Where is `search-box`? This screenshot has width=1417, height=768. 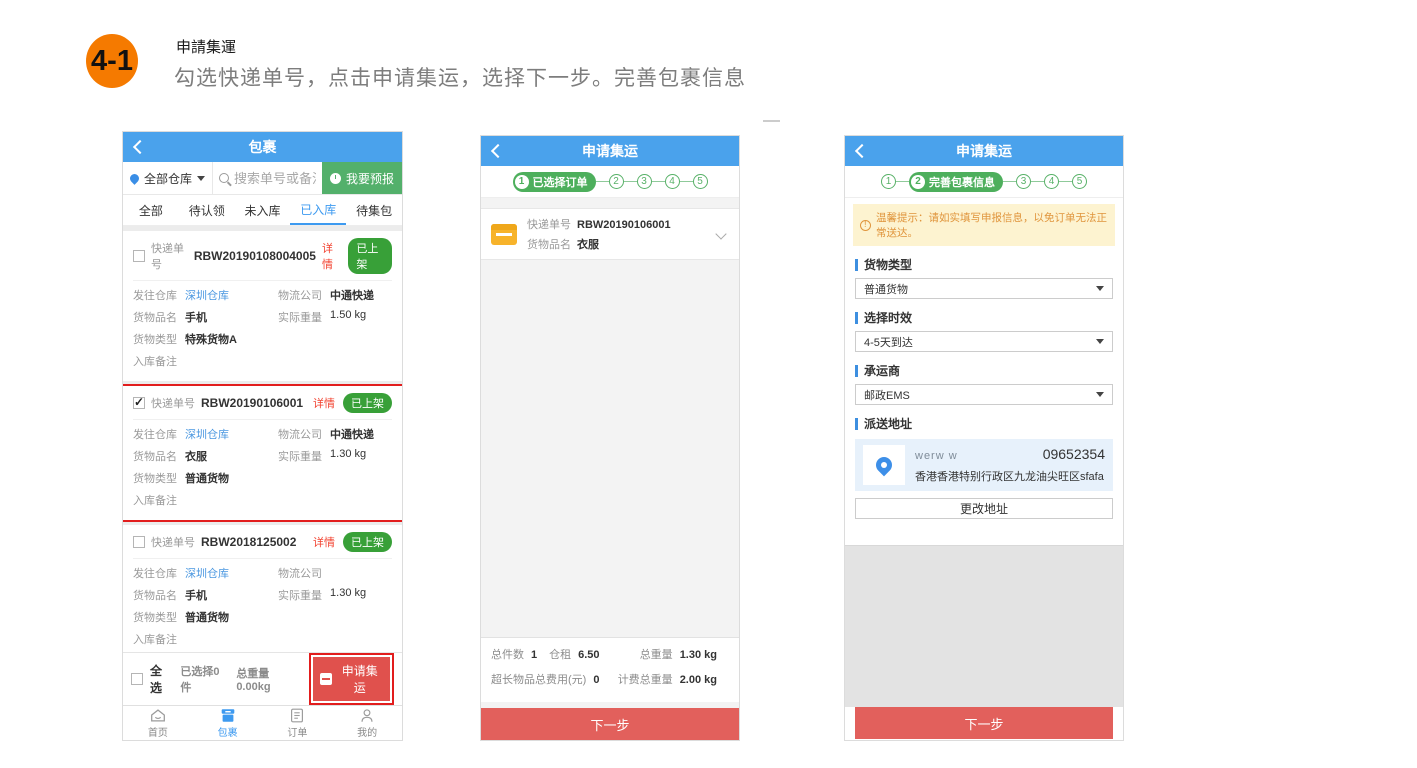
search-box is located at coordinates (267, 178).